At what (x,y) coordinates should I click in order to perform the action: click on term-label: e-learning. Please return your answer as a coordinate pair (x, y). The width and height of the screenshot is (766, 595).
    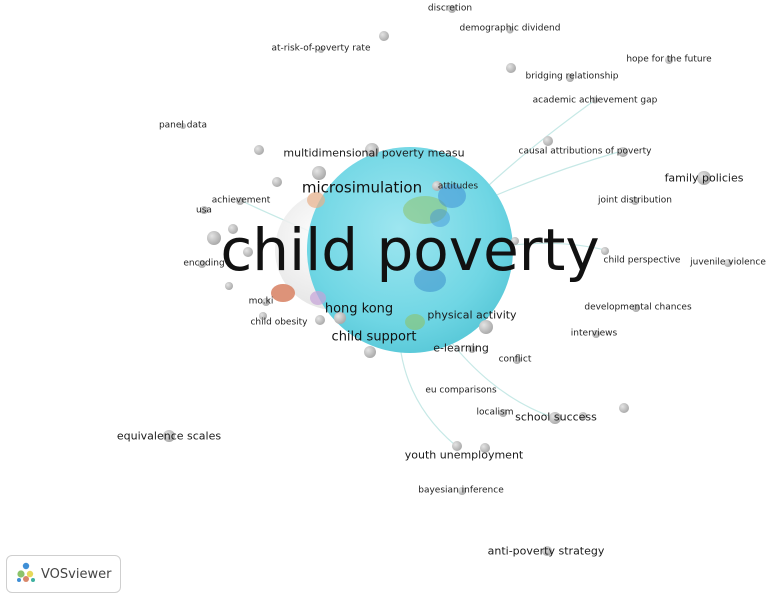
    Looking at the image, I should click on (461, 348).